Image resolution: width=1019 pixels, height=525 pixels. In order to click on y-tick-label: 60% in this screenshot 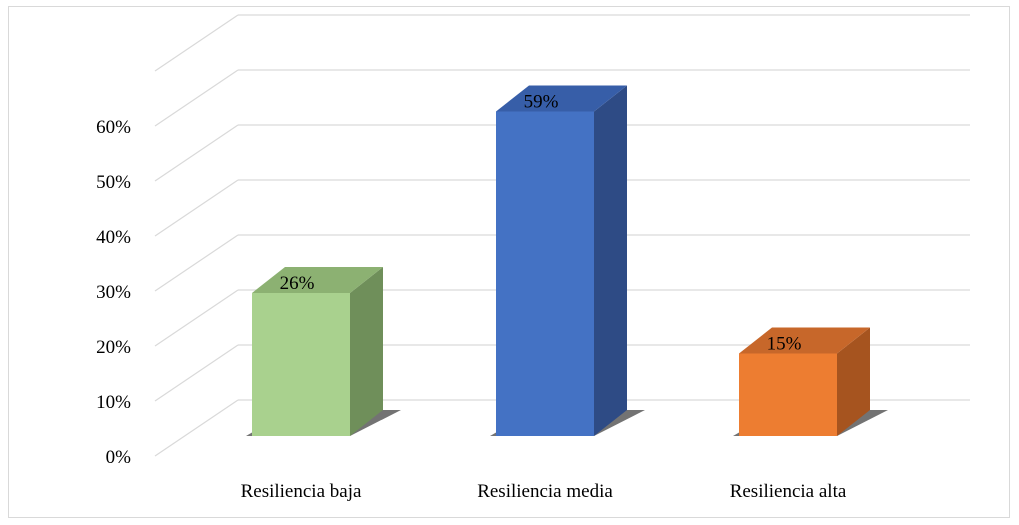, I will do `click(113, 127)`.